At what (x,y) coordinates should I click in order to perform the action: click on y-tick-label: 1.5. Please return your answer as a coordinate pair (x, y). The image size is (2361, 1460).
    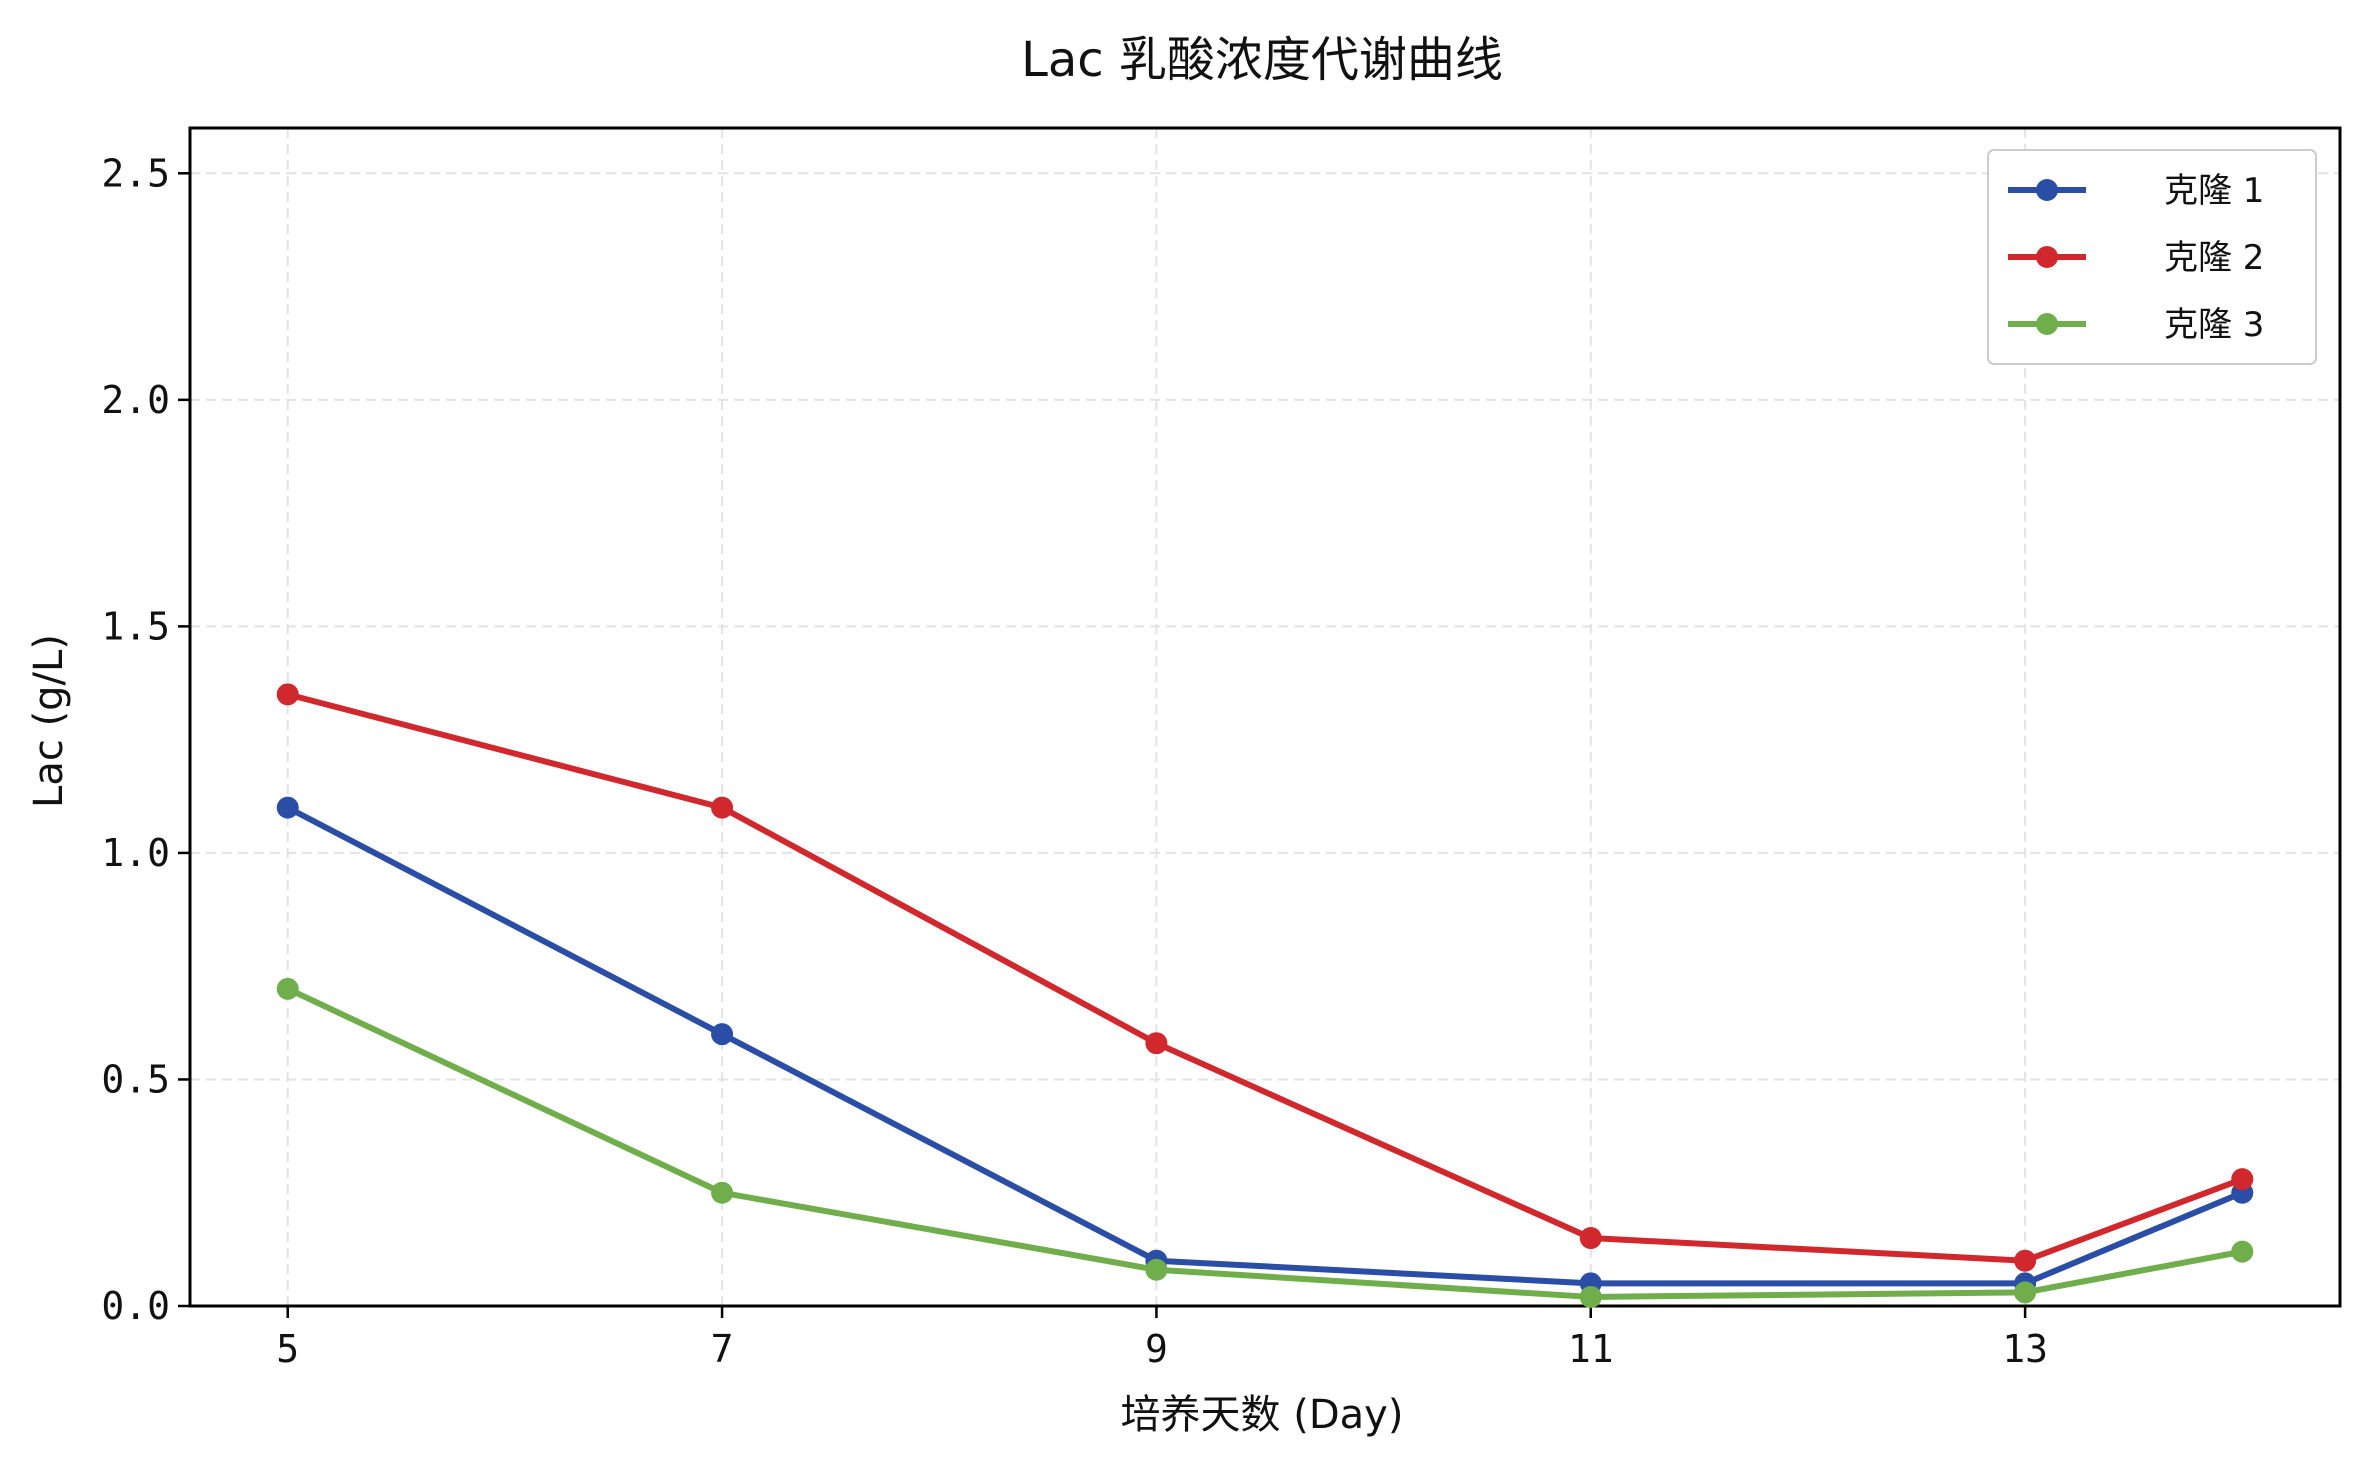
    Looking at the image, I should click on (135, 626).